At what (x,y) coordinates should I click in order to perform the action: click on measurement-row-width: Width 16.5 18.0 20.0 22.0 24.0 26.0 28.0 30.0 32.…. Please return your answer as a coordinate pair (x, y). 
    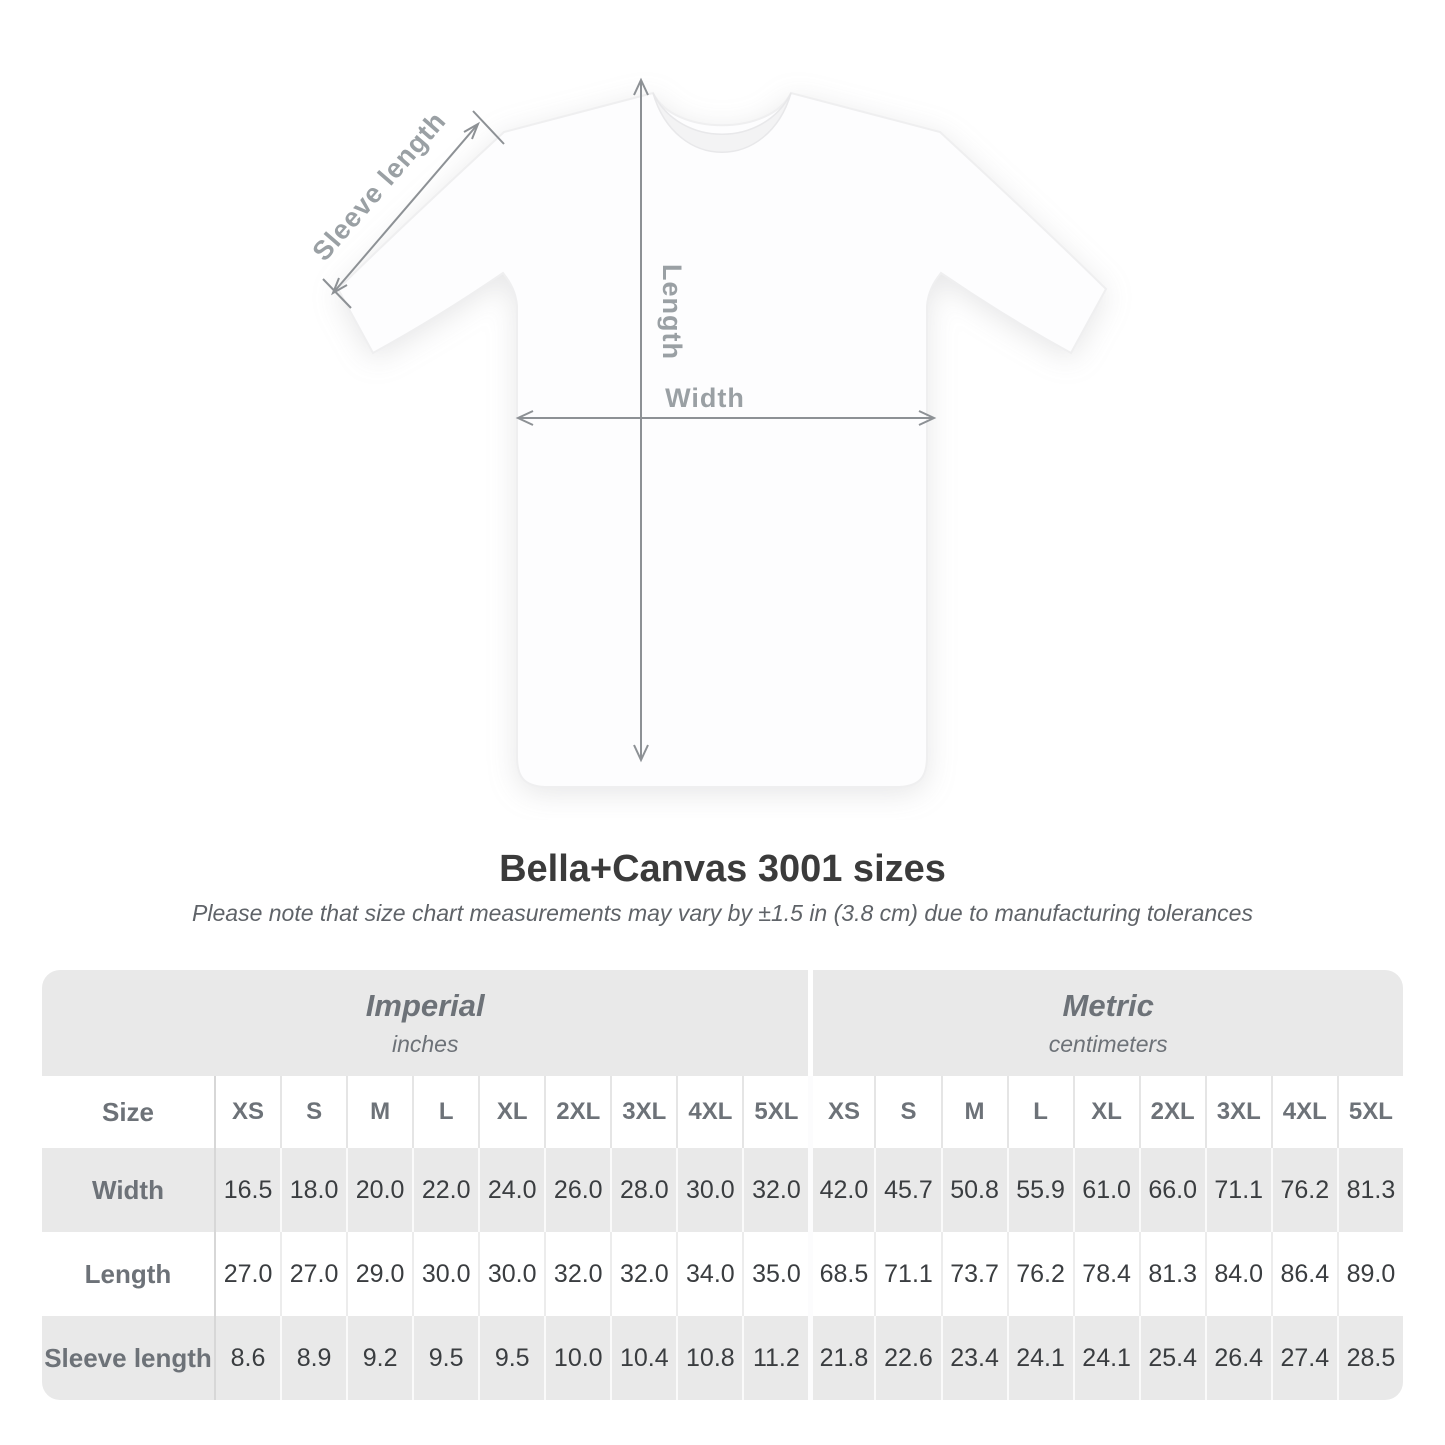
    Looking at the image, I should click on (722, 1190).